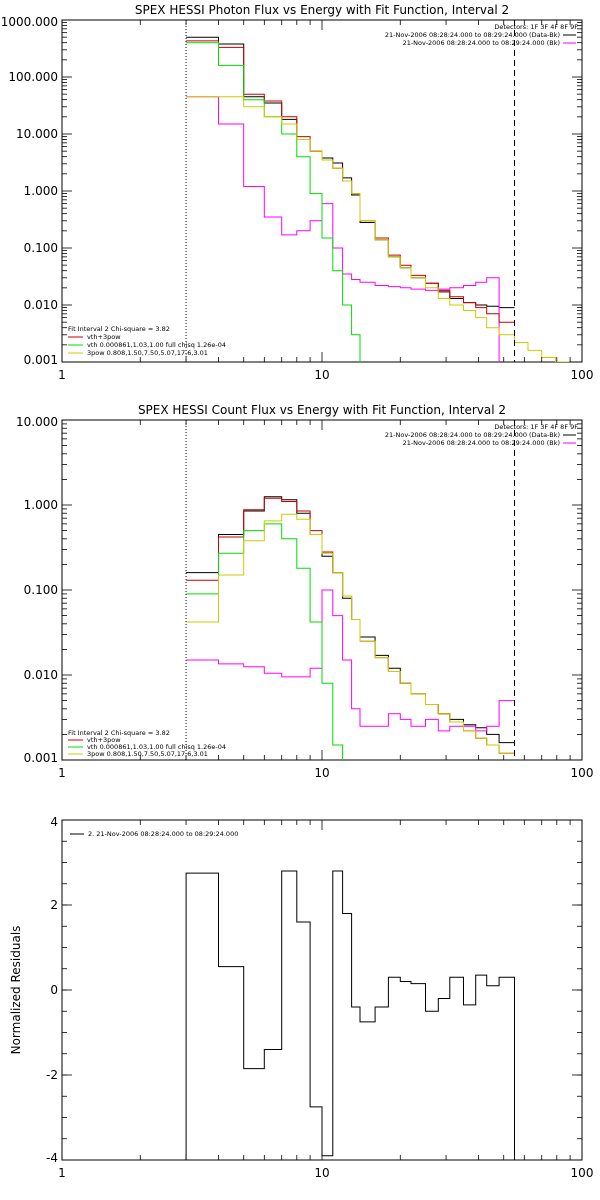  What do you see at coordinates (29, 22) in the screenshot?
I see `y-tick-label: 1000.000` at bounding box center [29, 22].